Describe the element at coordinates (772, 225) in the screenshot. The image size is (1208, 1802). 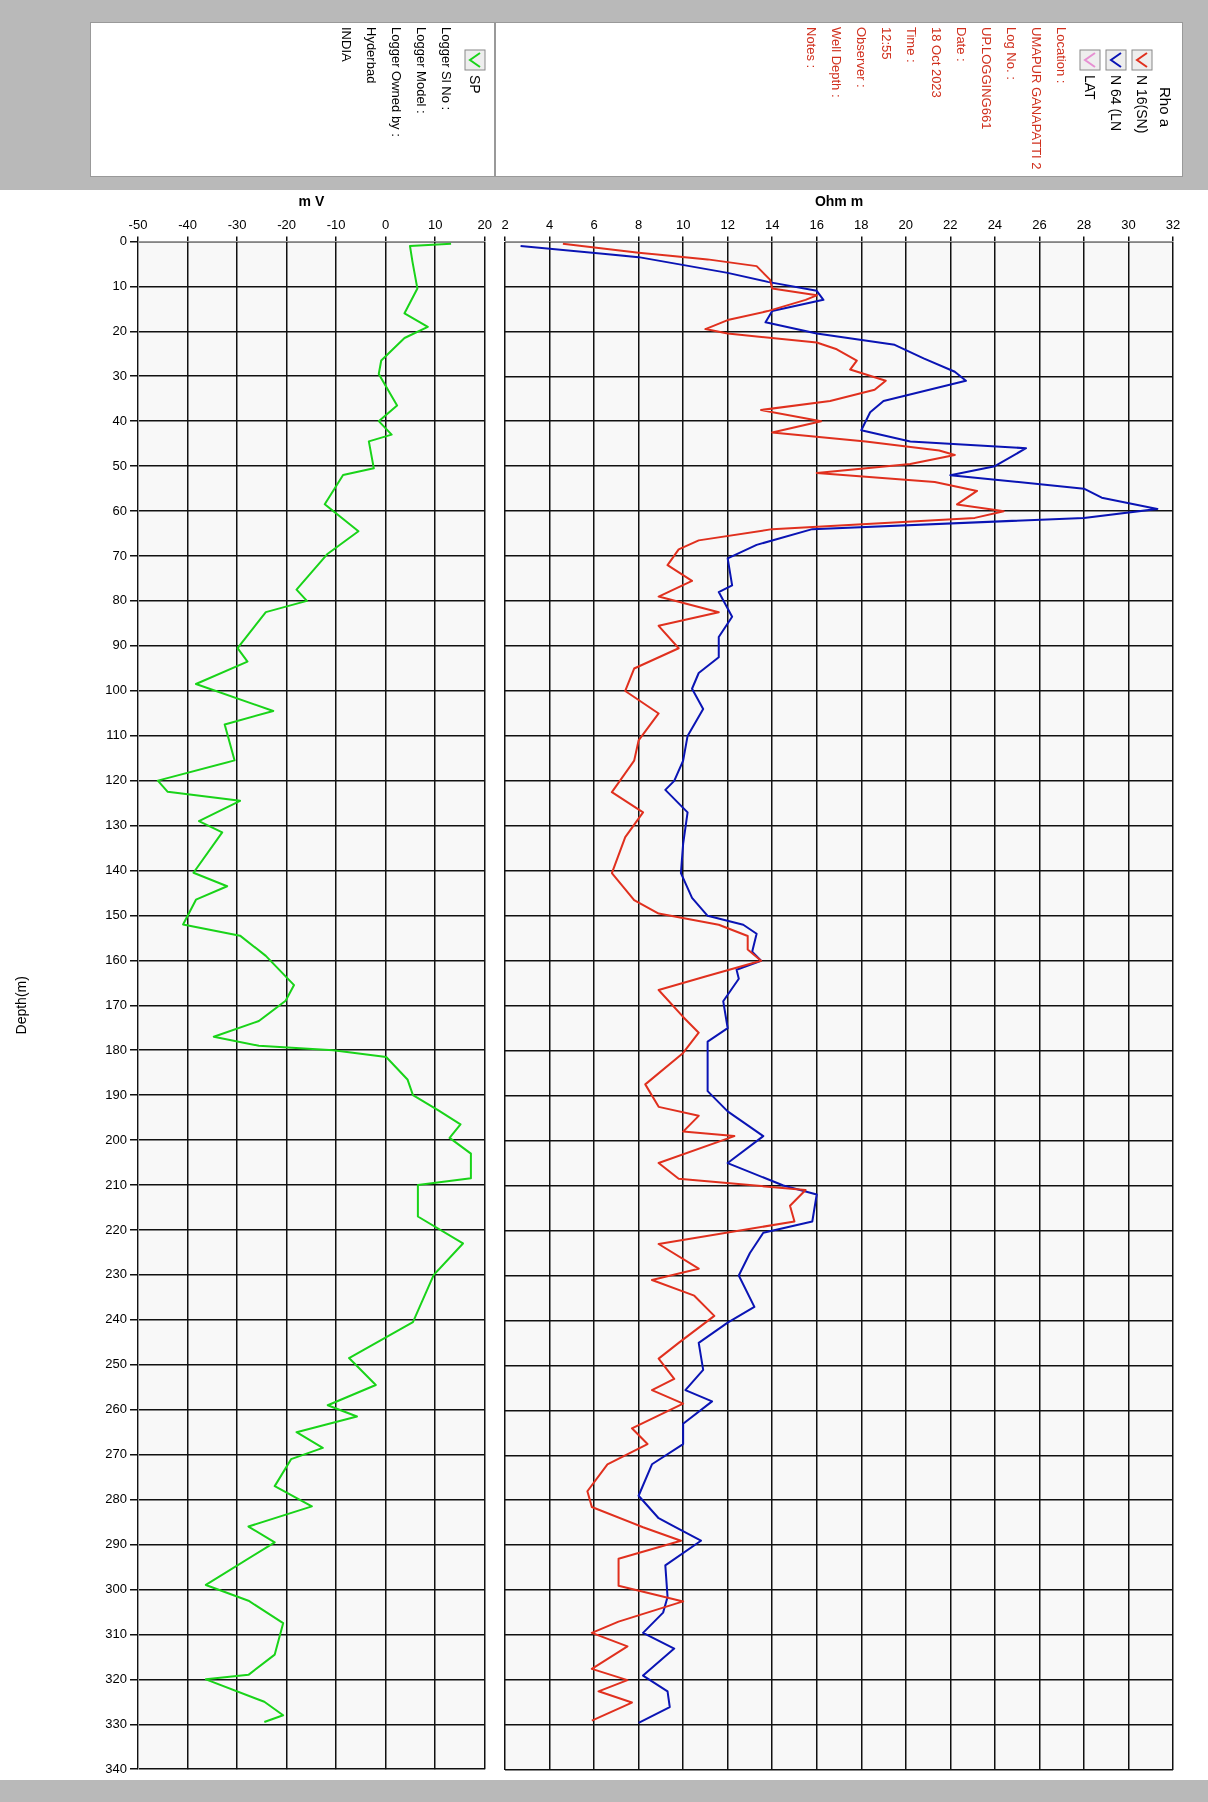
I see `x-tick-label: 14` at that location.